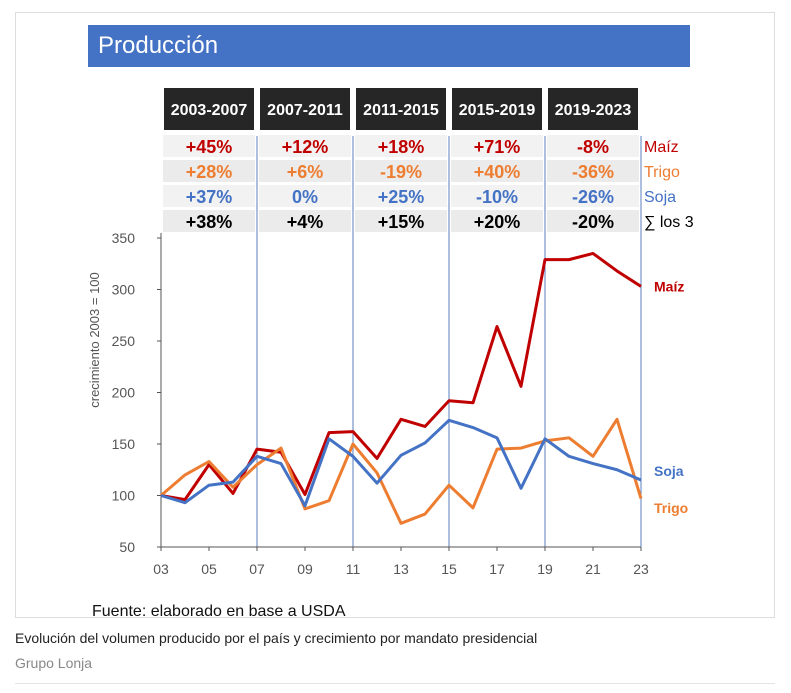 The image size is (791, 693). I want to click on table-value: +40%, so click(497, 172).